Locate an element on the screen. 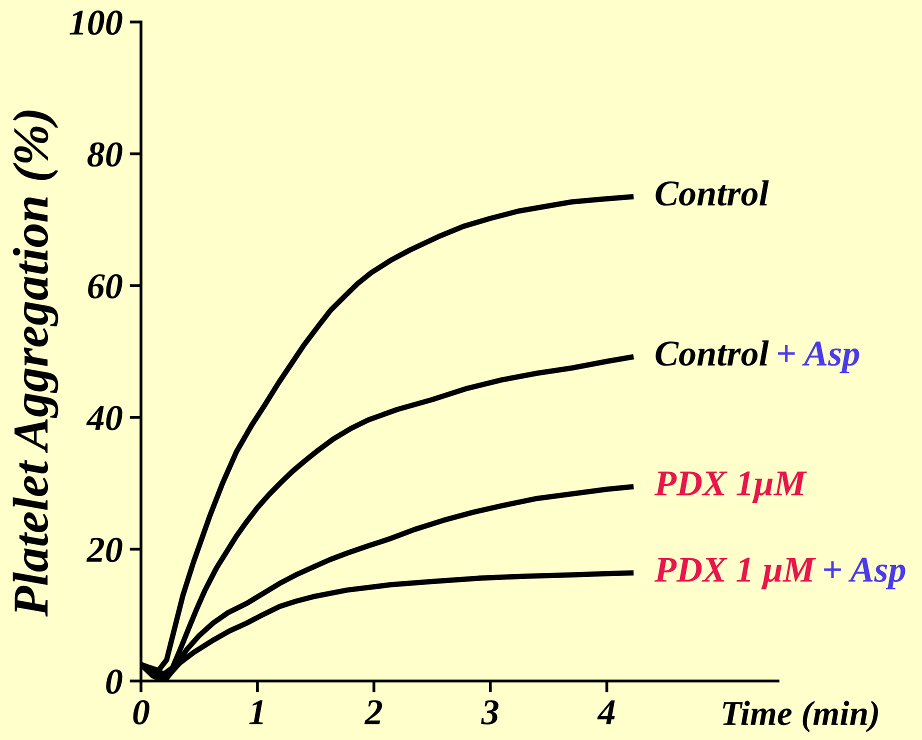 The width and height of the screenshot is (922, 740). x-tick-label: 0 is located at coordinates (141, 712).